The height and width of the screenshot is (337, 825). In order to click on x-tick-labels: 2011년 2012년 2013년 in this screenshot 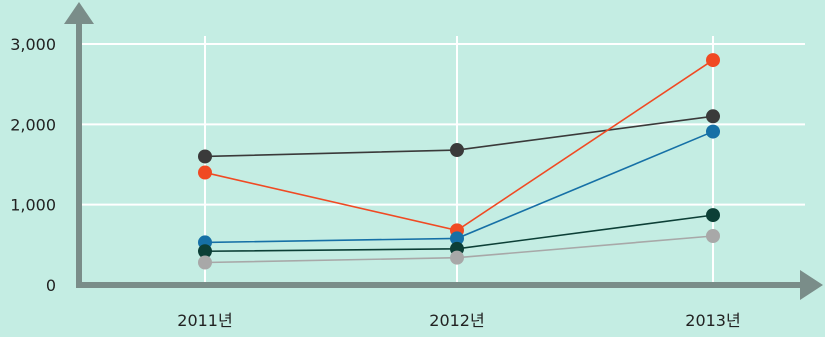, I will do `click(458, 320)`.